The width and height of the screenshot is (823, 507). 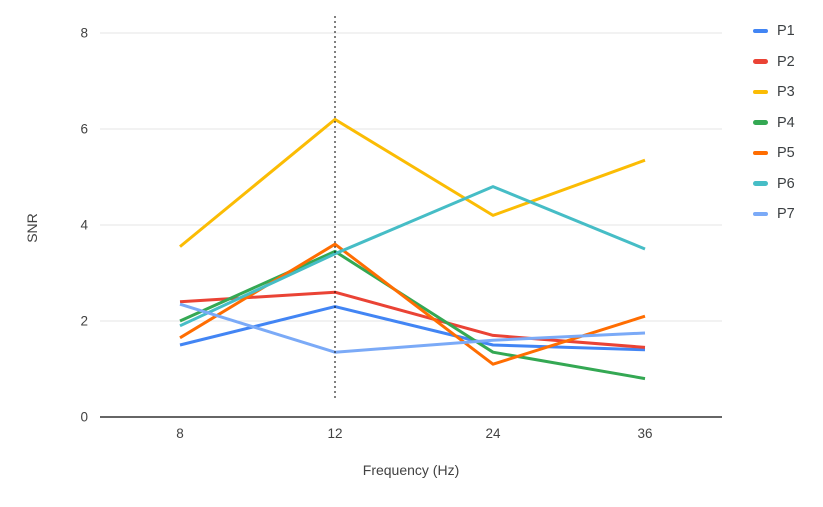 I want to click on legend-swatch-p6, so click(x=760, y=183).